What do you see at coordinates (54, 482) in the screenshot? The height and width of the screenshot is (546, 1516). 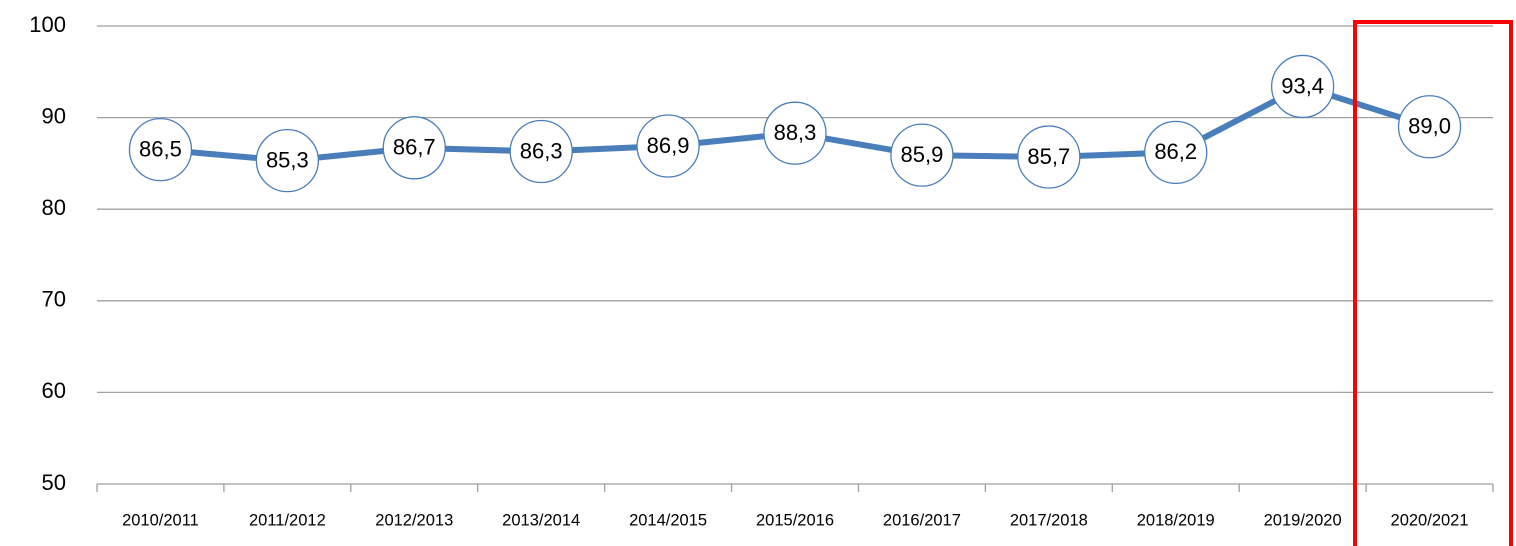 I see `y-tick-label: 50` at bounding box center [54, 482].